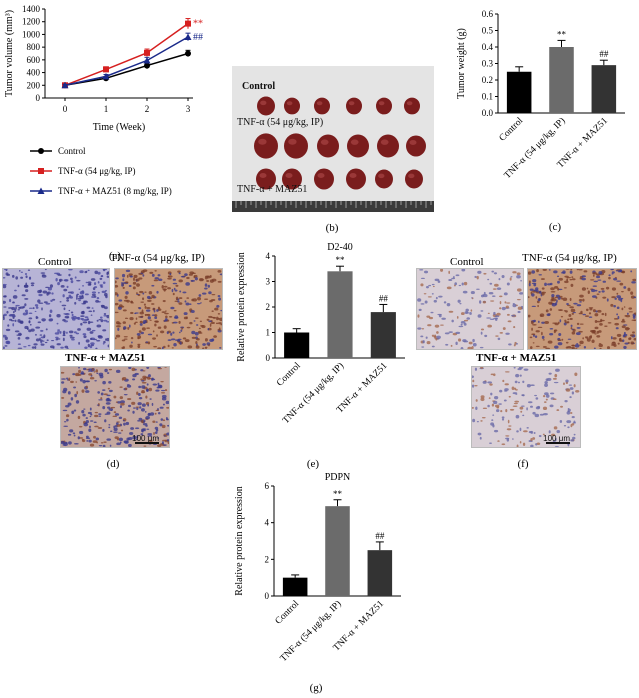 The width and height of the screenshot is (639, 698). What do you see at coordinates (358, 146) in the screenshot?
I see `tumor-sample` at bounding box center [358, 146].